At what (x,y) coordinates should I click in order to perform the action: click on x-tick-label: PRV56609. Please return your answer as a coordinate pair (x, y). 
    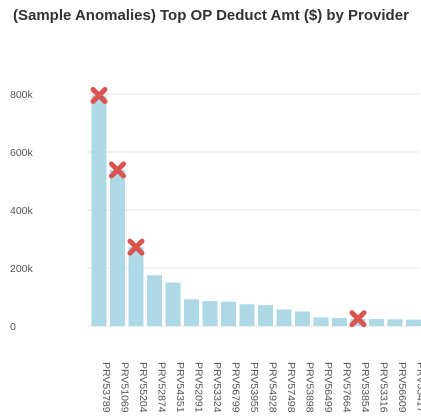
    Looking at the image, I should click on (402, 387).